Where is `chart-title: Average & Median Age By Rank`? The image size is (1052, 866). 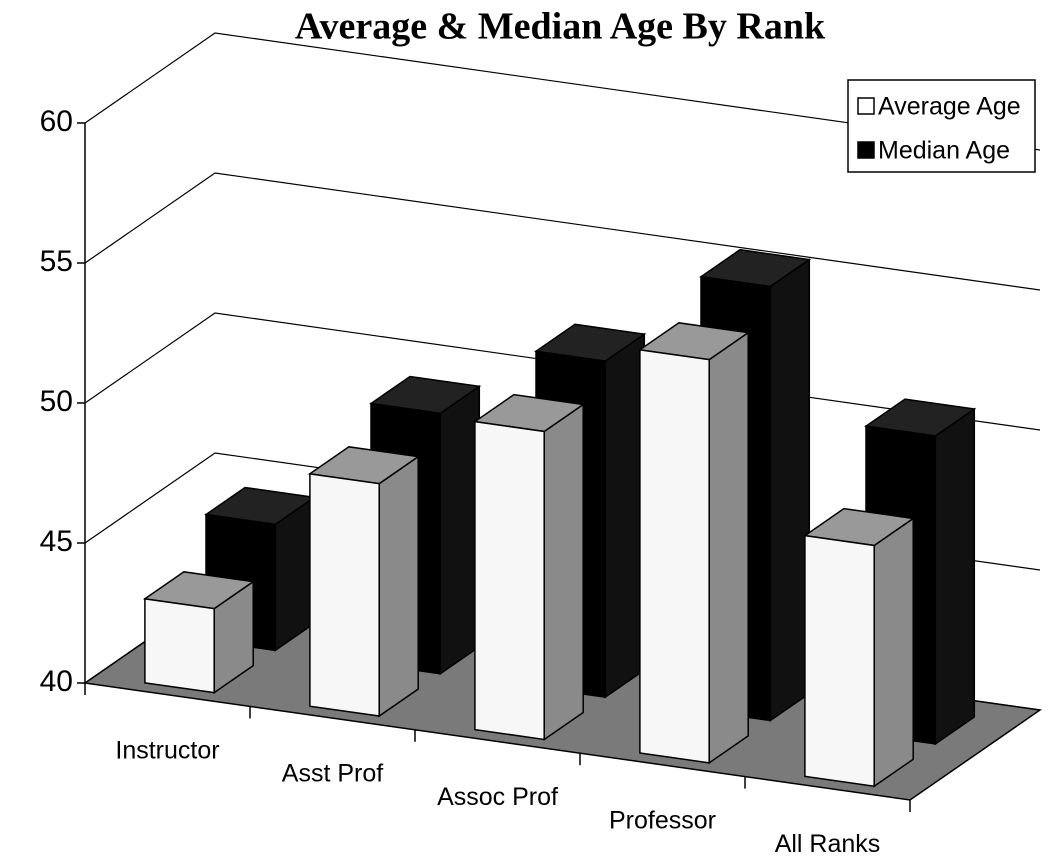
chart-title: Average & Median Age By Rank is located at coordinates (560, 27).